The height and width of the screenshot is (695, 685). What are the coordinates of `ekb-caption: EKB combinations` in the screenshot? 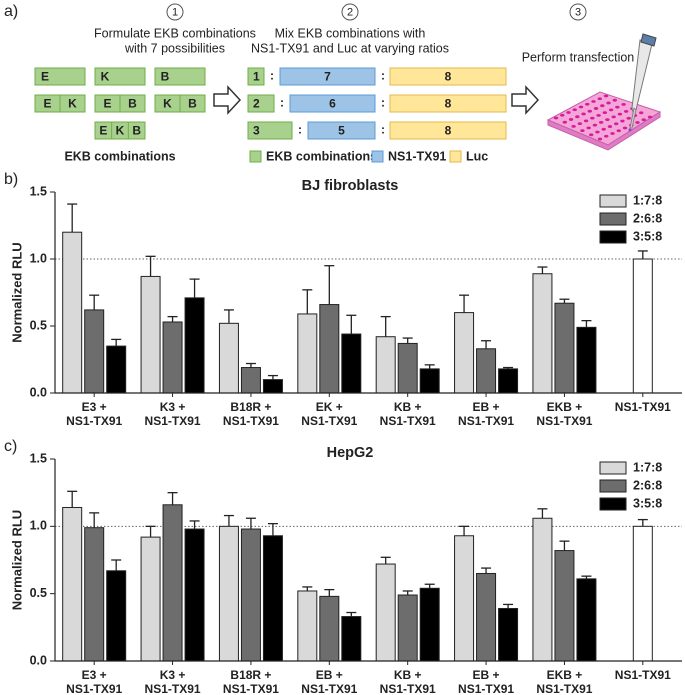 It's located at (119, 156).